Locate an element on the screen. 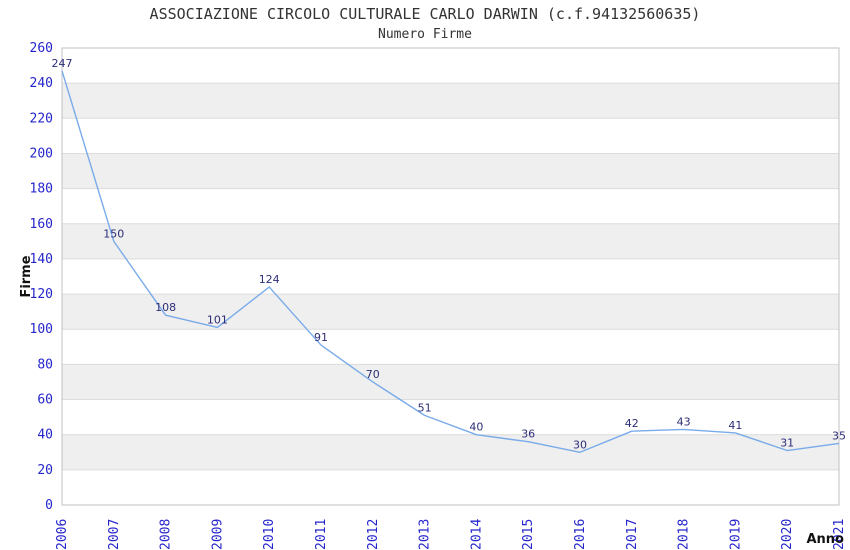 This screenshot has width=850, height=550. y-tick-label: 0 is located at coordinates (49, 505).